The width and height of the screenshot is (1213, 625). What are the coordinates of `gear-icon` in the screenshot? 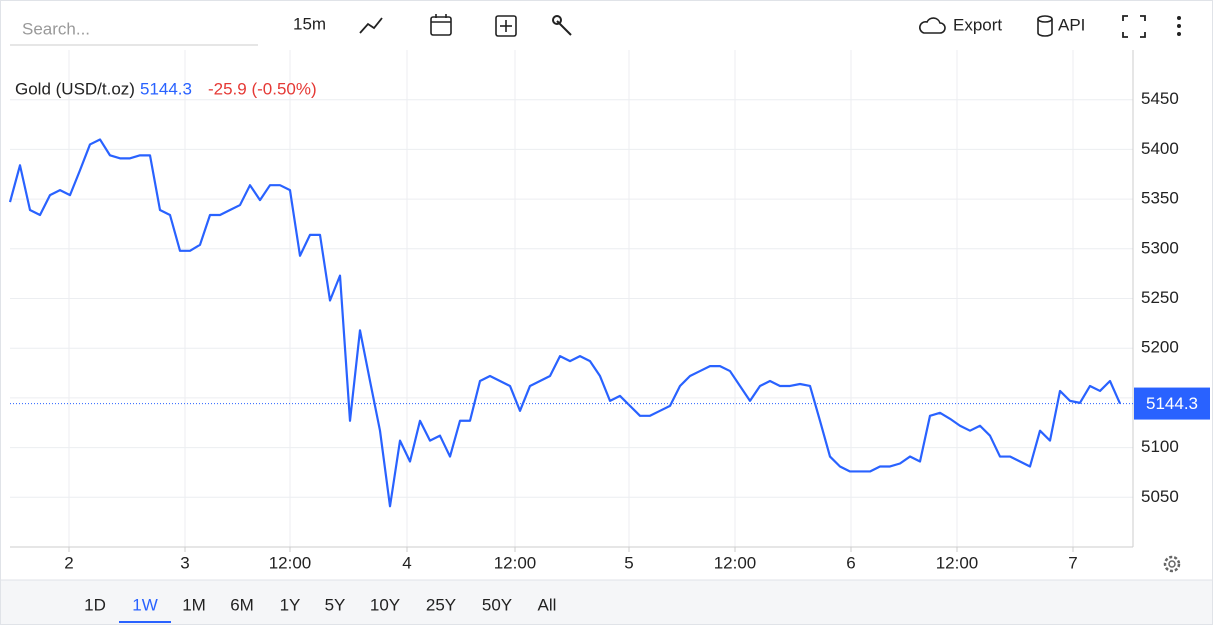 It's located at (1172, 564).